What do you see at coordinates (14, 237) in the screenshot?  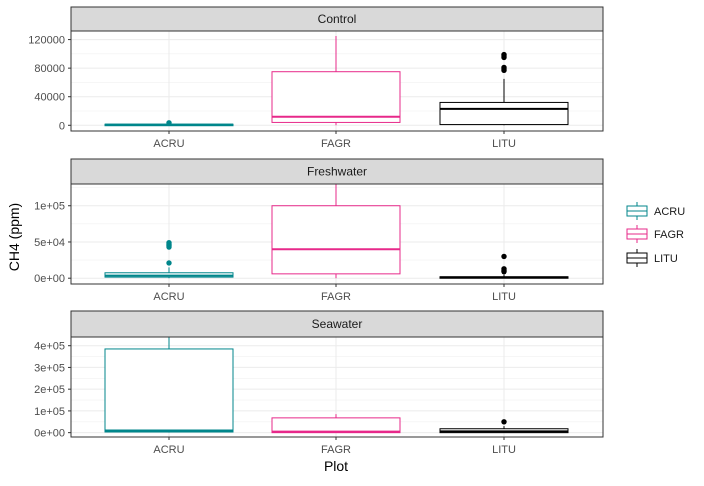 I see `y-axis-title: CH4 (ppm)` at bounding box center [14, 237].